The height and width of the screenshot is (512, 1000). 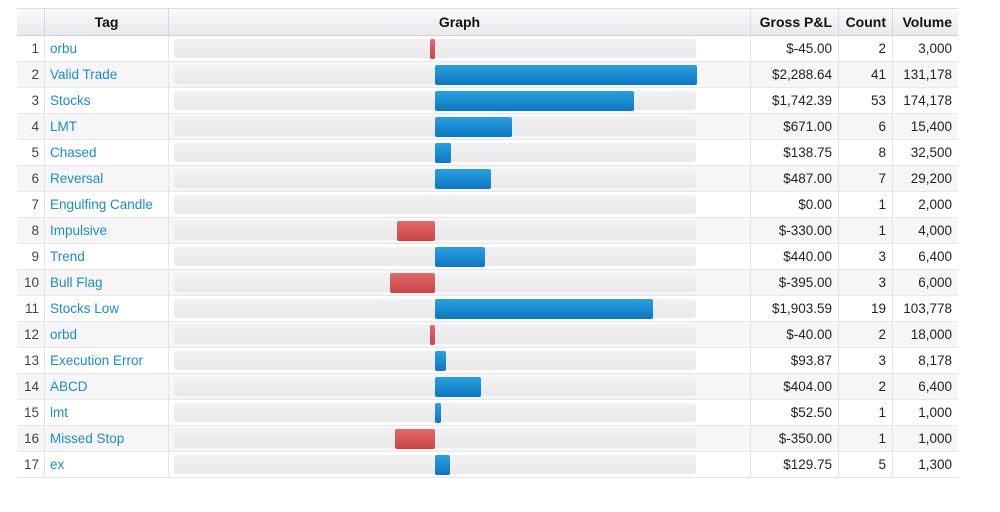 I want to click on header-volume: Volume, so click(x=927, y=22).